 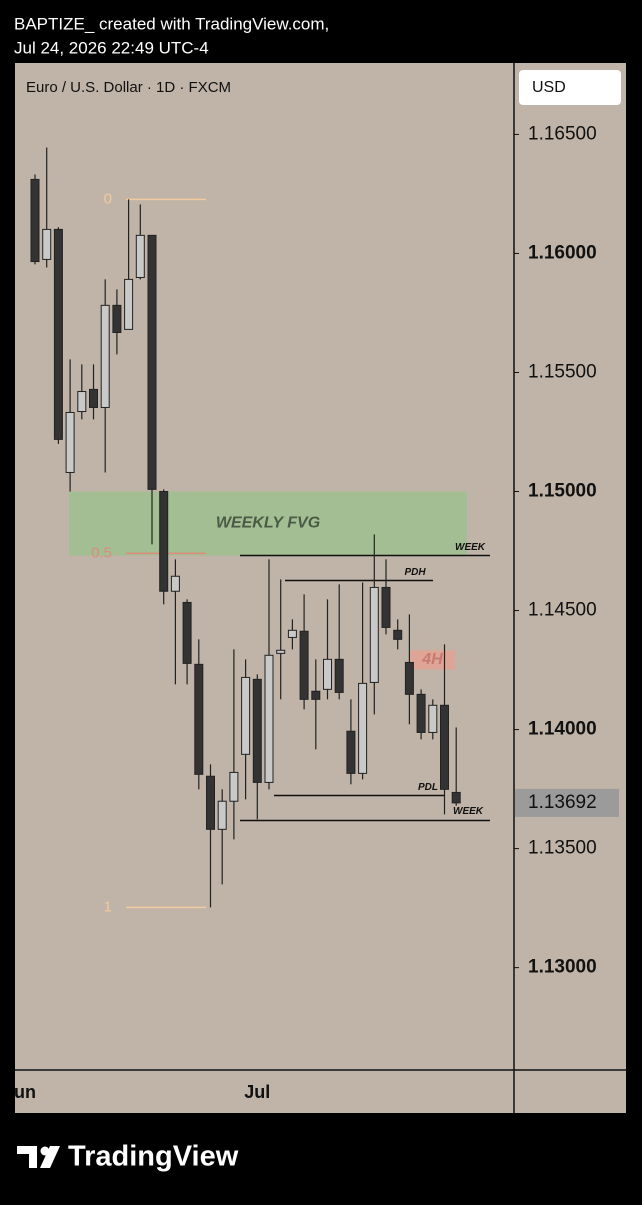 What do you see at coordinates (108, 906) in the screenshot?
I see `fib-label: 1` at bounding box center [108, 906].